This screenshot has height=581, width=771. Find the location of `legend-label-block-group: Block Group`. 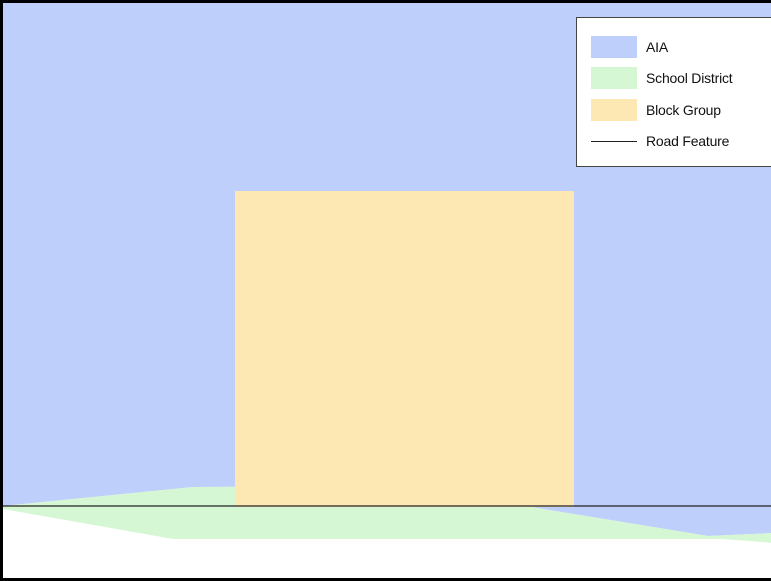

legend-label-block-group: Block Group is located at coordinates (683, 110).